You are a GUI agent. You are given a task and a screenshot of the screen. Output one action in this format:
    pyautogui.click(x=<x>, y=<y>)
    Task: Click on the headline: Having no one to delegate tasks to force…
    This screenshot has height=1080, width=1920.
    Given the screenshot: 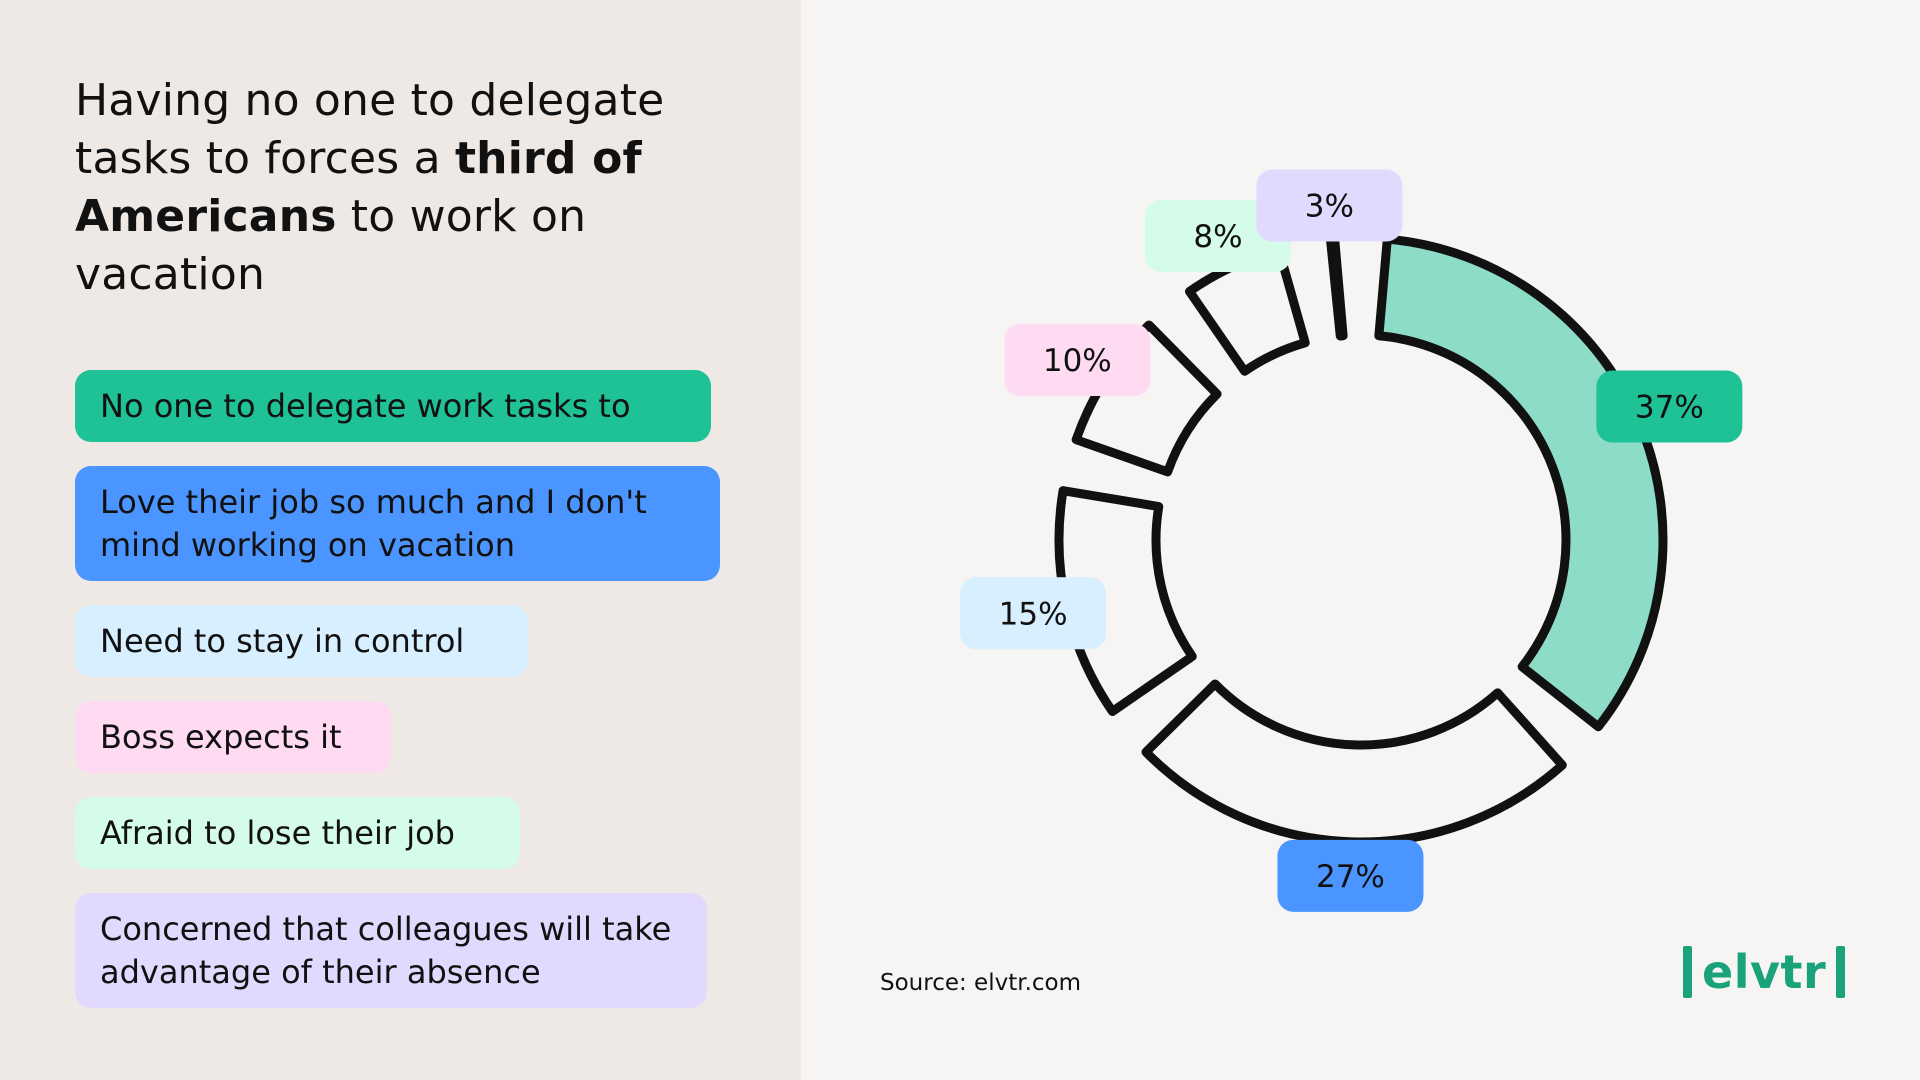 What is the action you would take?
    pyautogui.click(x=415, y=188)
    